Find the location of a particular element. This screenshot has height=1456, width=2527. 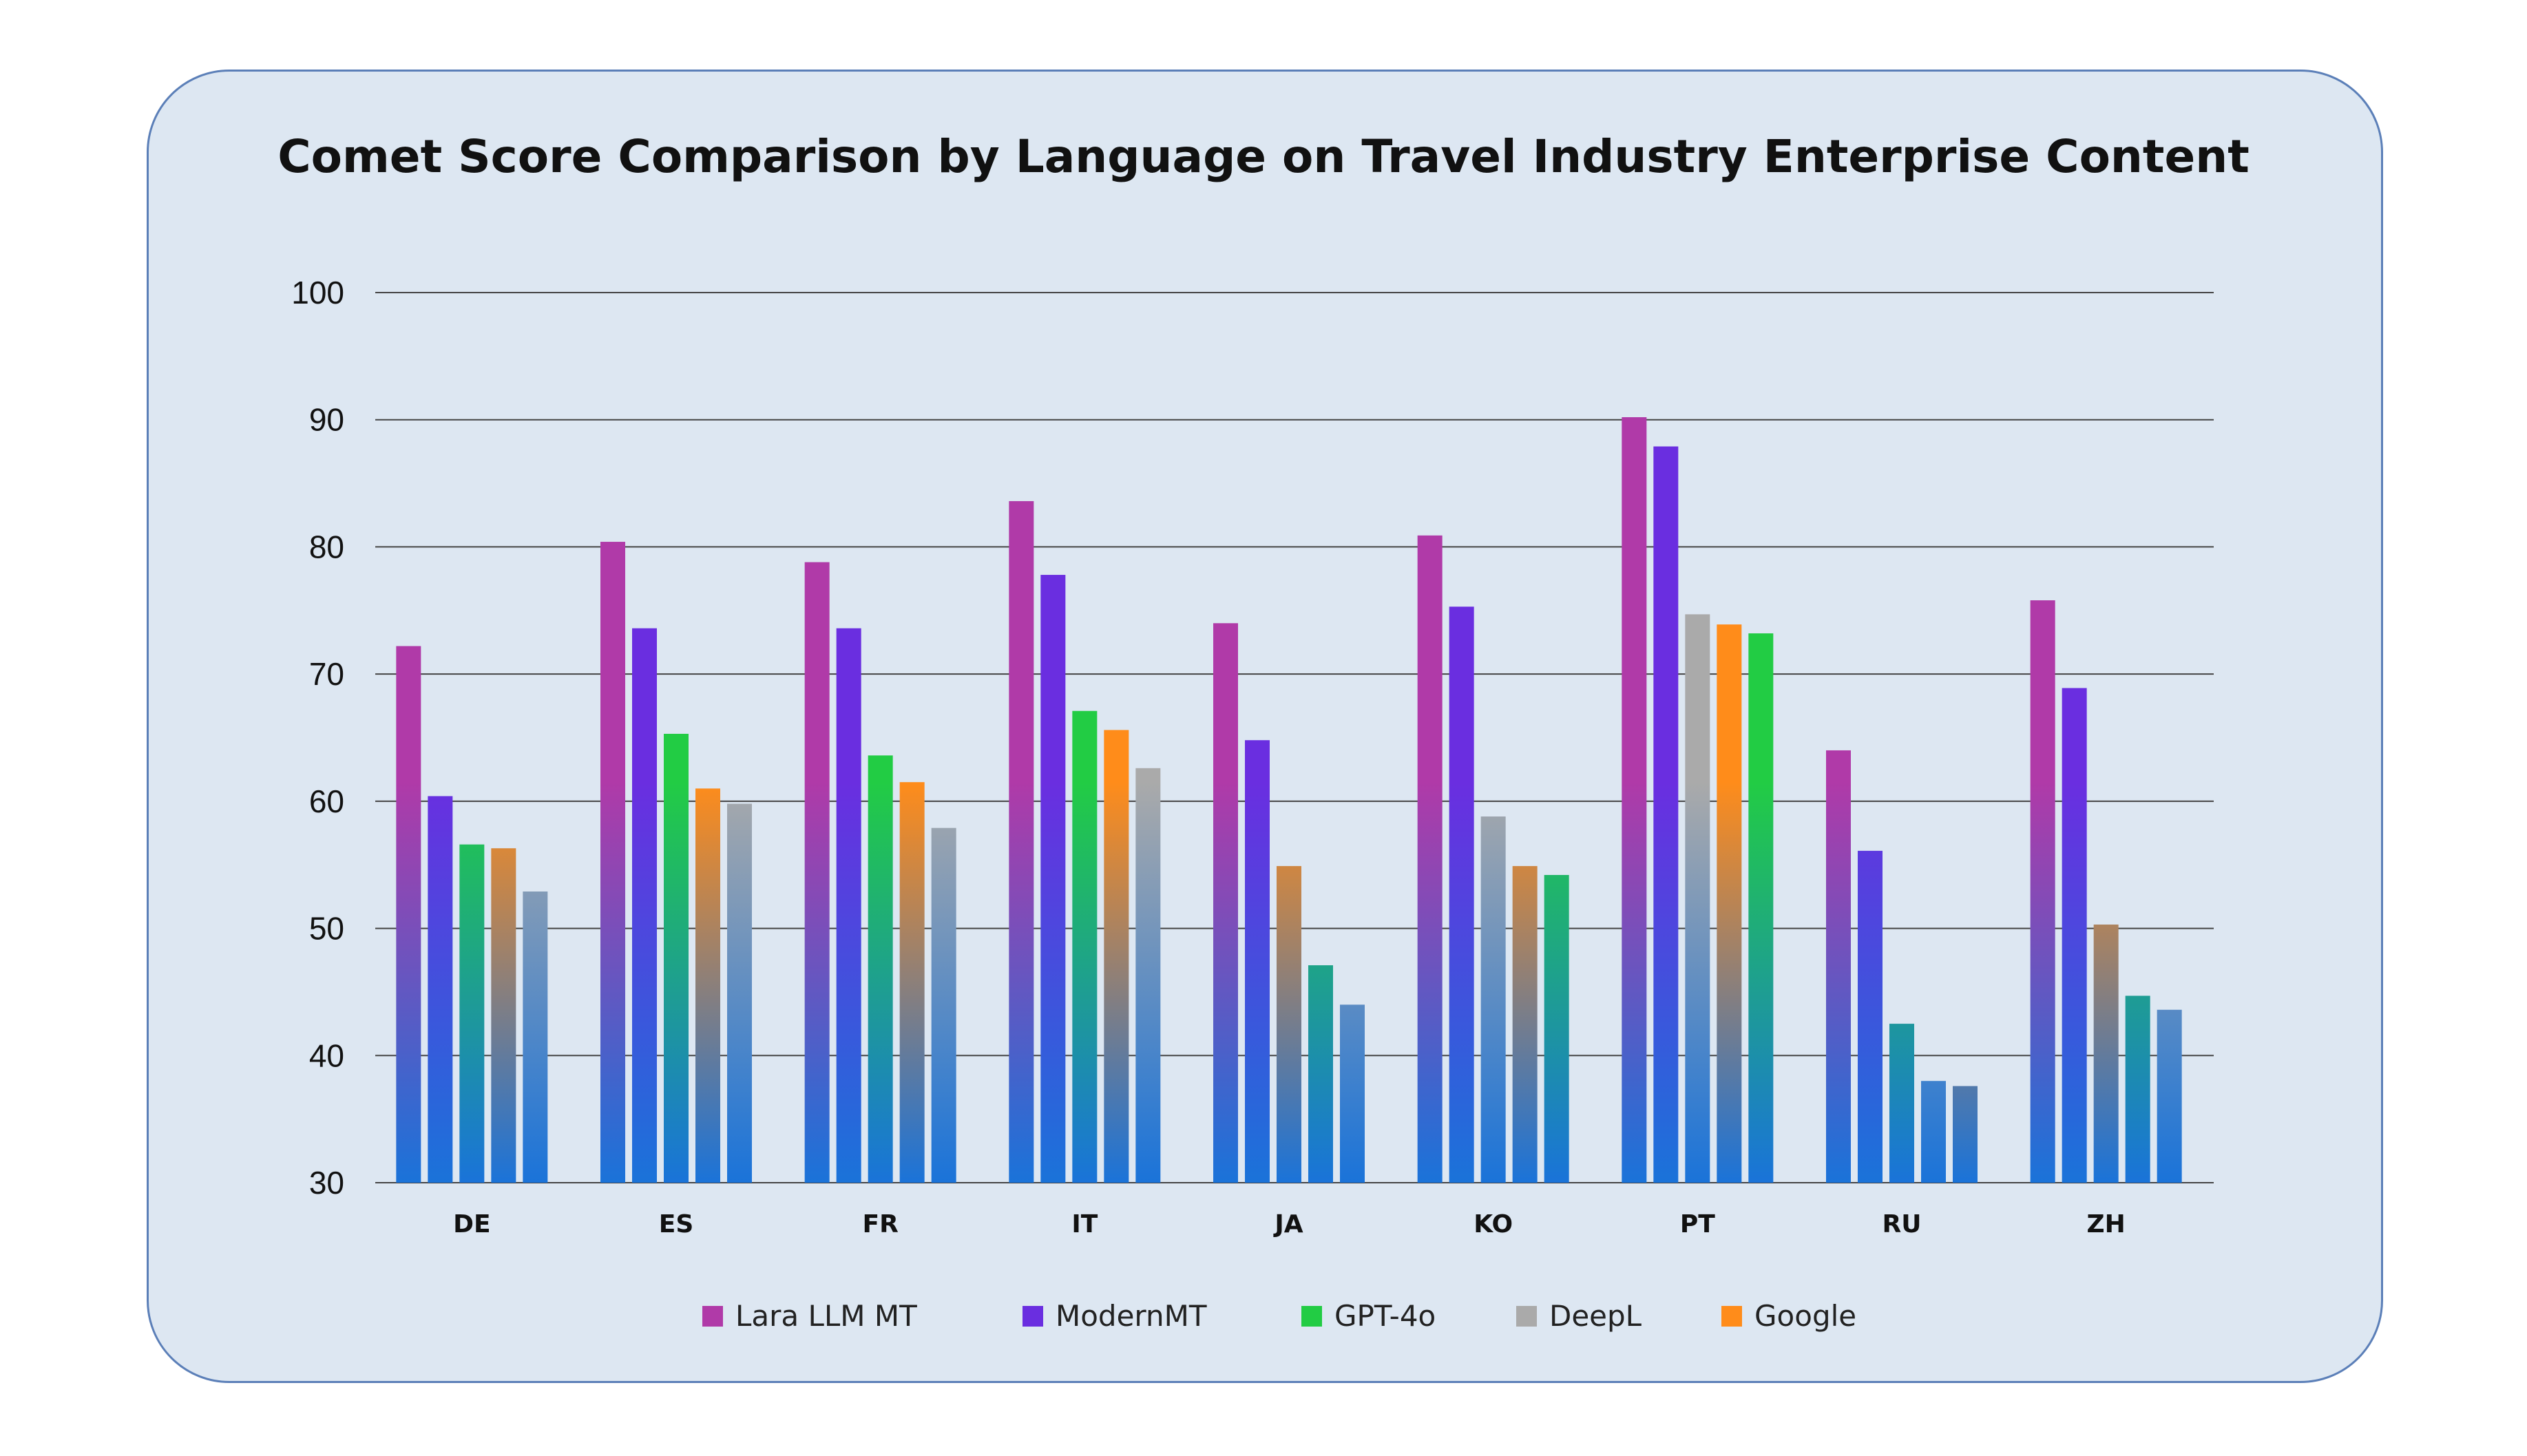

legend-label-google: Google is located at coordinates (1805, 1316).